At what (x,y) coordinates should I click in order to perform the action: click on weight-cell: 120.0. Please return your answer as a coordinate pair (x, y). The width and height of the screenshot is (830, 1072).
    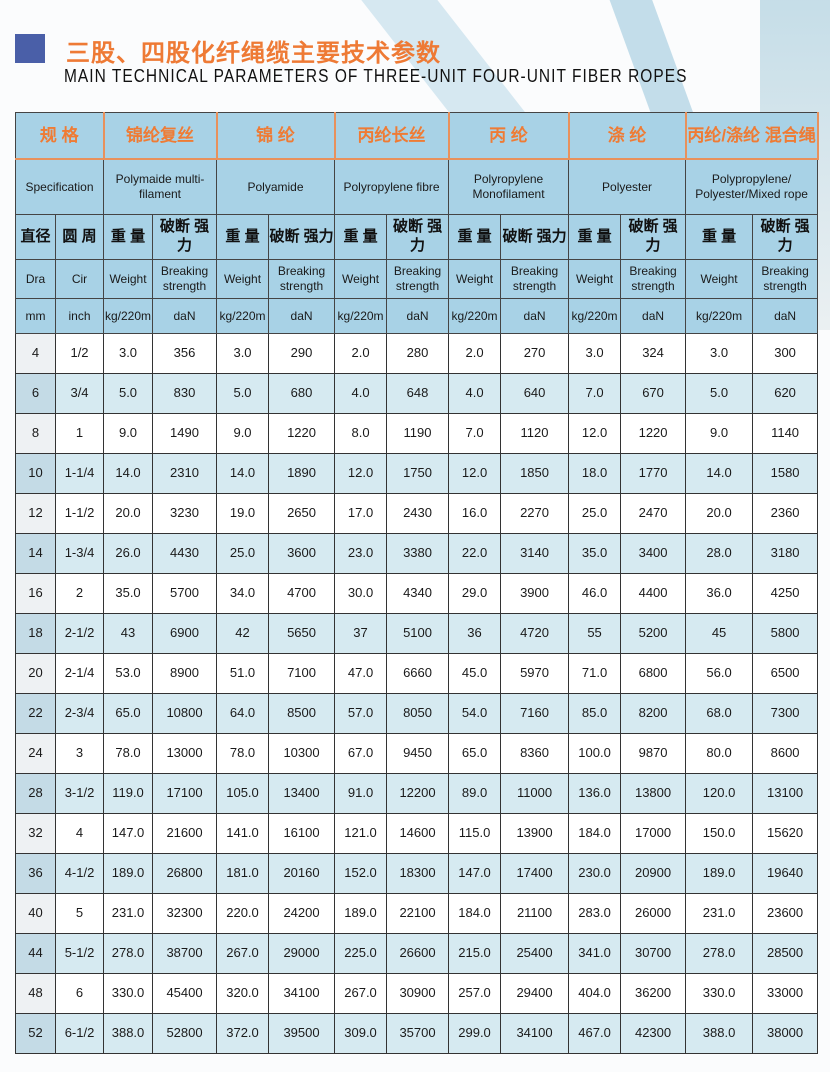
    Looking at the image, I should click on (719, 793).